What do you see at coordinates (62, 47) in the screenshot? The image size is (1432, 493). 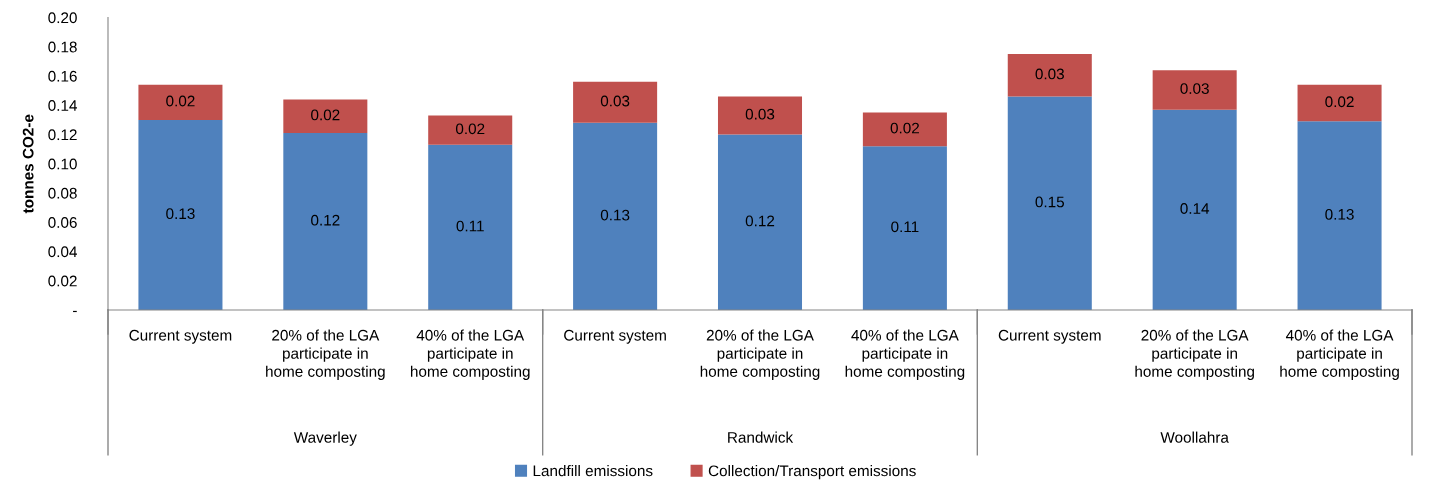 I see `y-tick-label: 0.18` at bounding box center [62, 47].